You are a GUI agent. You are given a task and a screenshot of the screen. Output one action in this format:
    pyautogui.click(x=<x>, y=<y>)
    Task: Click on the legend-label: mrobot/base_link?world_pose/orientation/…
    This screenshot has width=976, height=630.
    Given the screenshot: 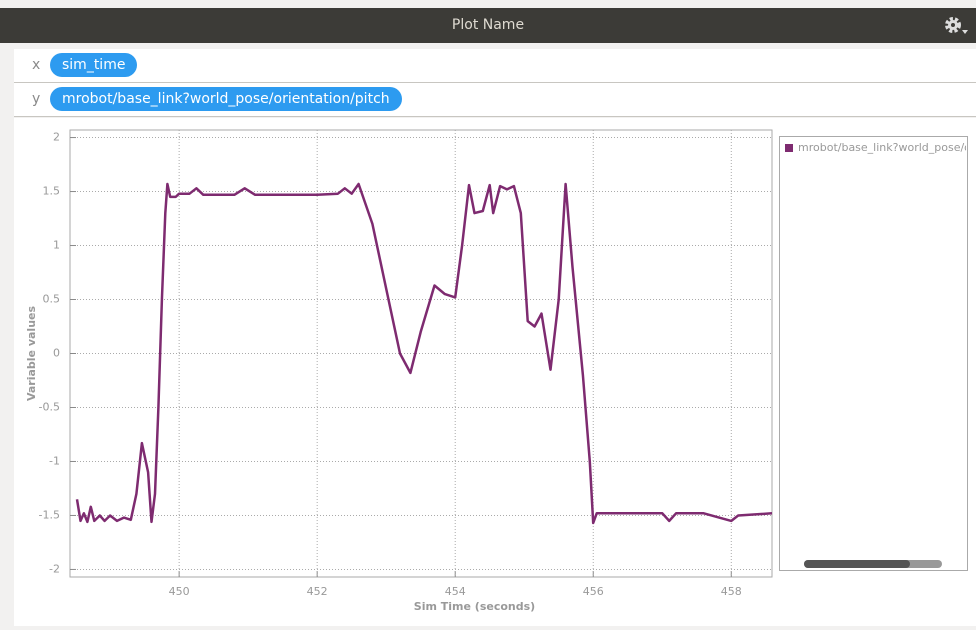 What is the action you would take?
    pyautogui.click(x=887, y=147)
    